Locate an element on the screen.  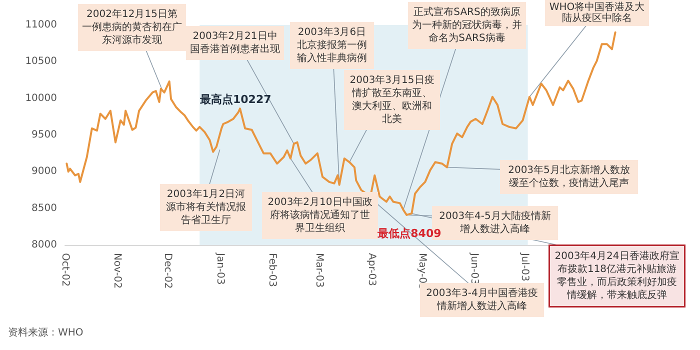
annotation: 2003年4-5月大陆疫情新增人数进入高峰 is located at coordinates (495, 222).